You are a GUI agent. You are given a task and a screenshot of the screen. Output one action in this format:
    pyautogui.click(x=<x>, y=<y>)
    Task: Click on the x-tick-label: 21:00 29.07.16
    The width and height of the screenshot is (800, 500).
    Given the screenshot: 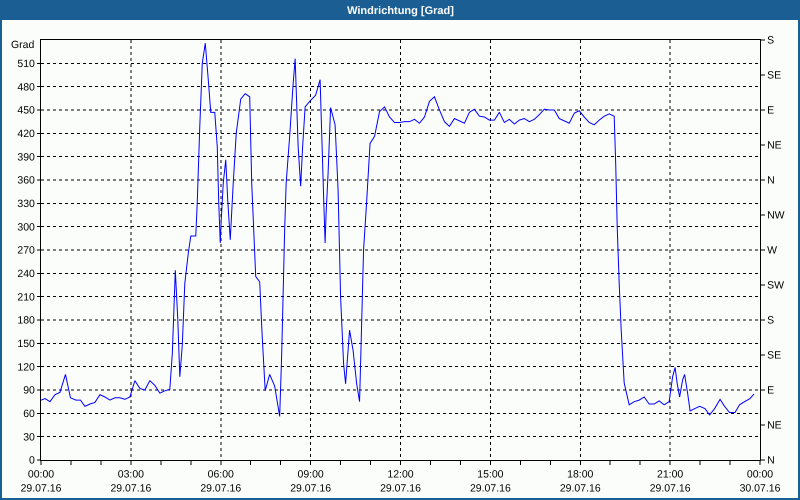 What is the action you would take?
    pyautogui.click(x=670, y=481)
    